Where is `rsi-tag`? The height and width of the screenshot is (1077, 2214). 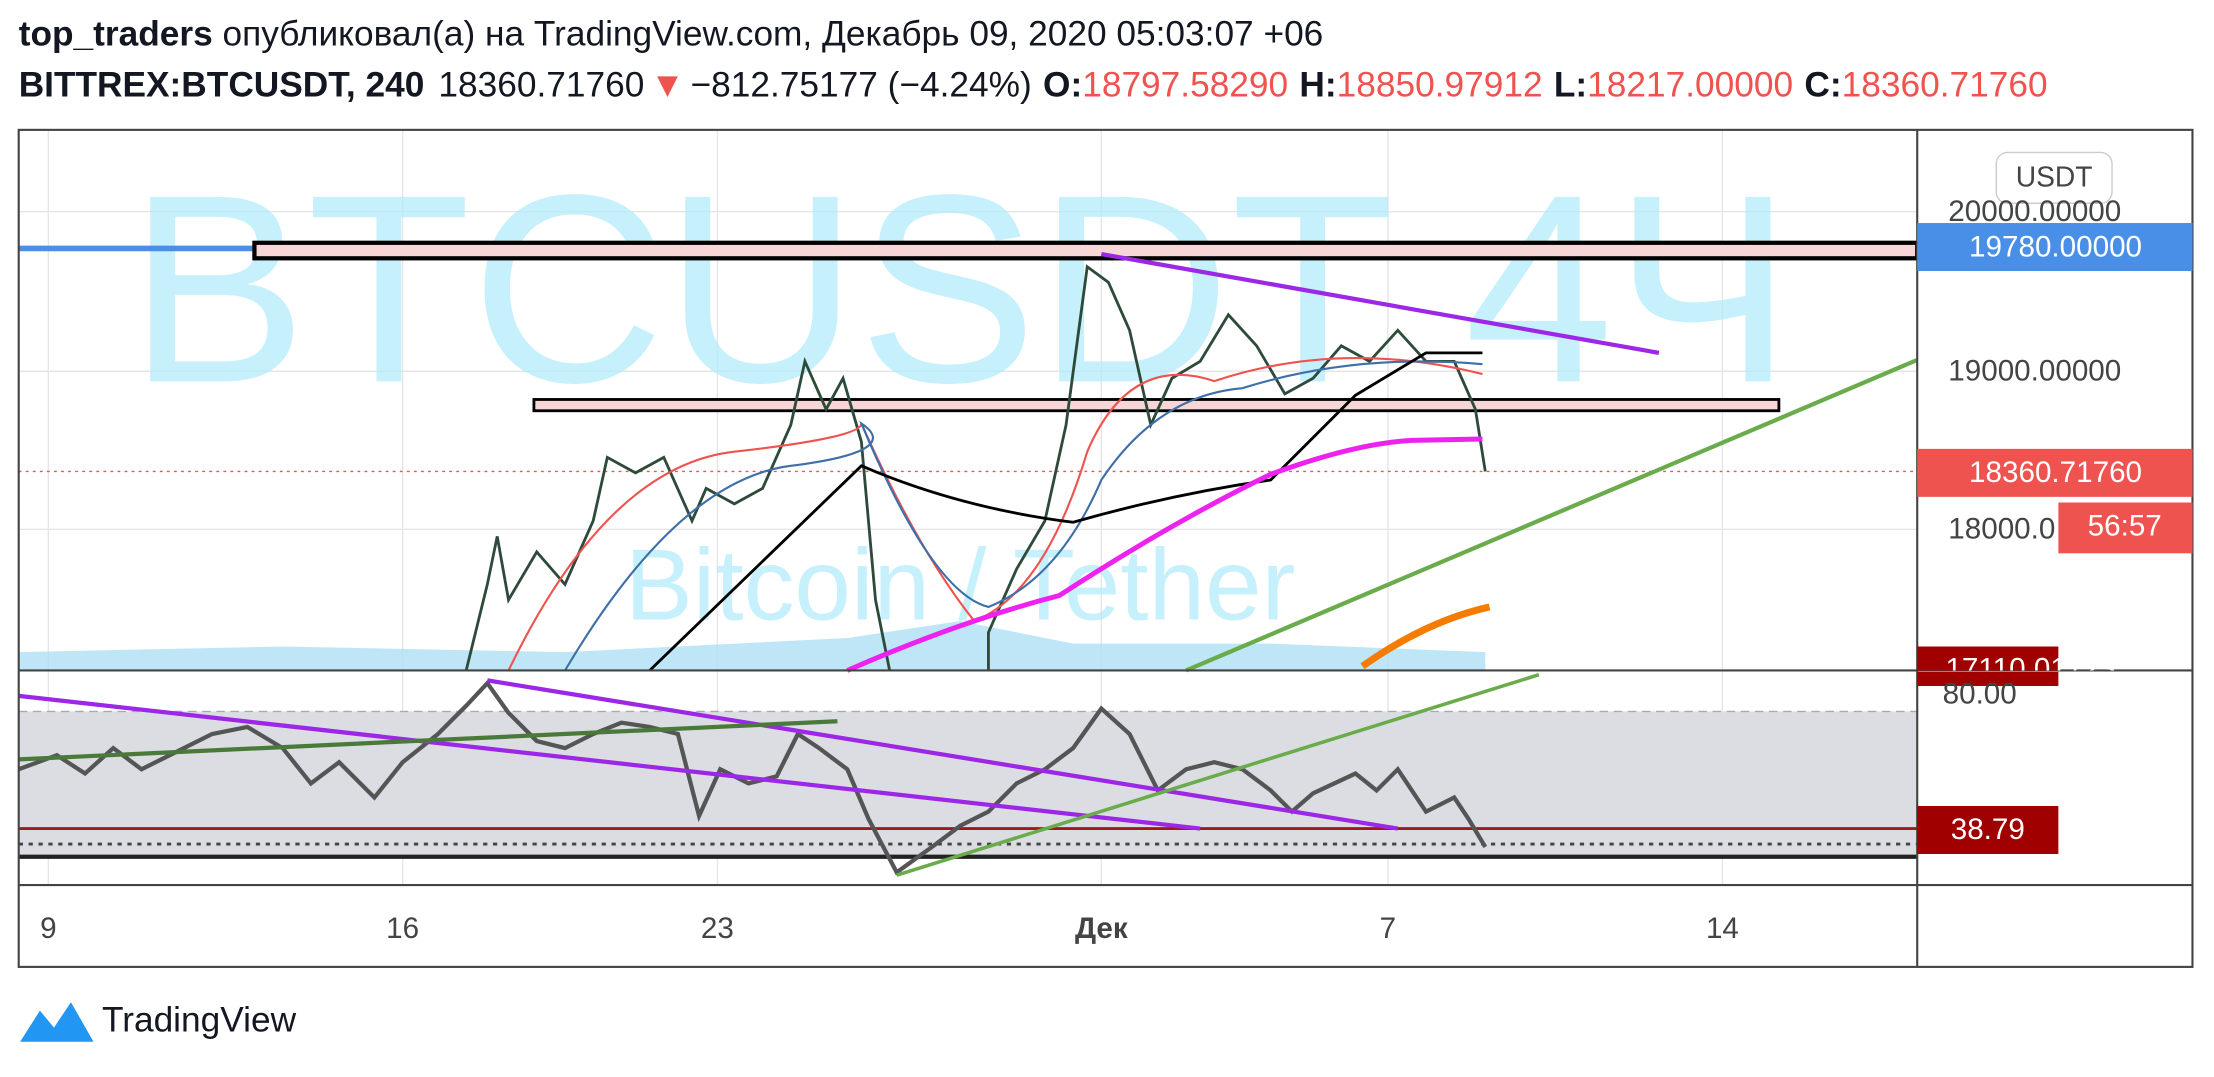 rsi-tag is located at coordinates (1988, 829).